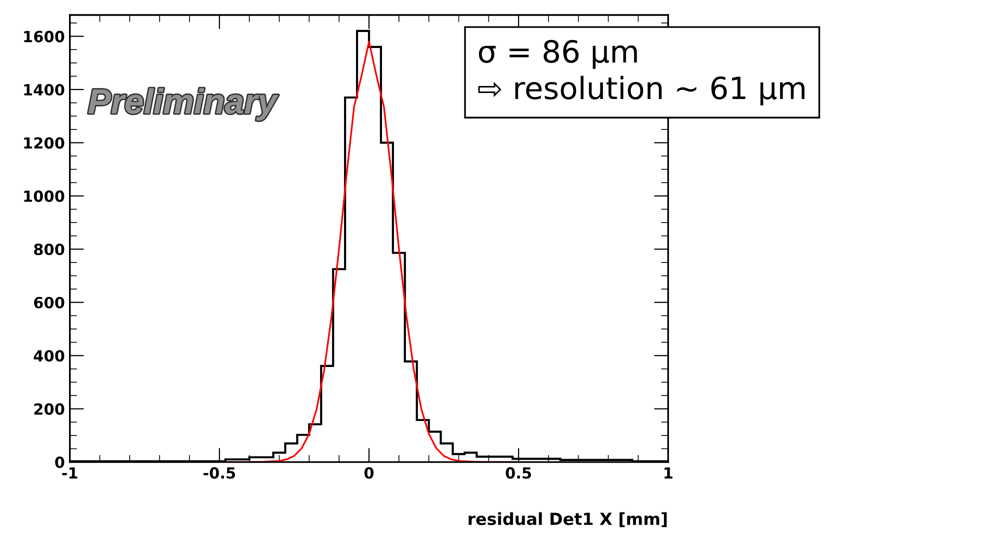 Image resolution: width=984 pixels, height=536 pixels. What do you see at coordinates (70, 472) in the screenshot?
I see `x-tick-label: -1` at bounding box center [70, 472].